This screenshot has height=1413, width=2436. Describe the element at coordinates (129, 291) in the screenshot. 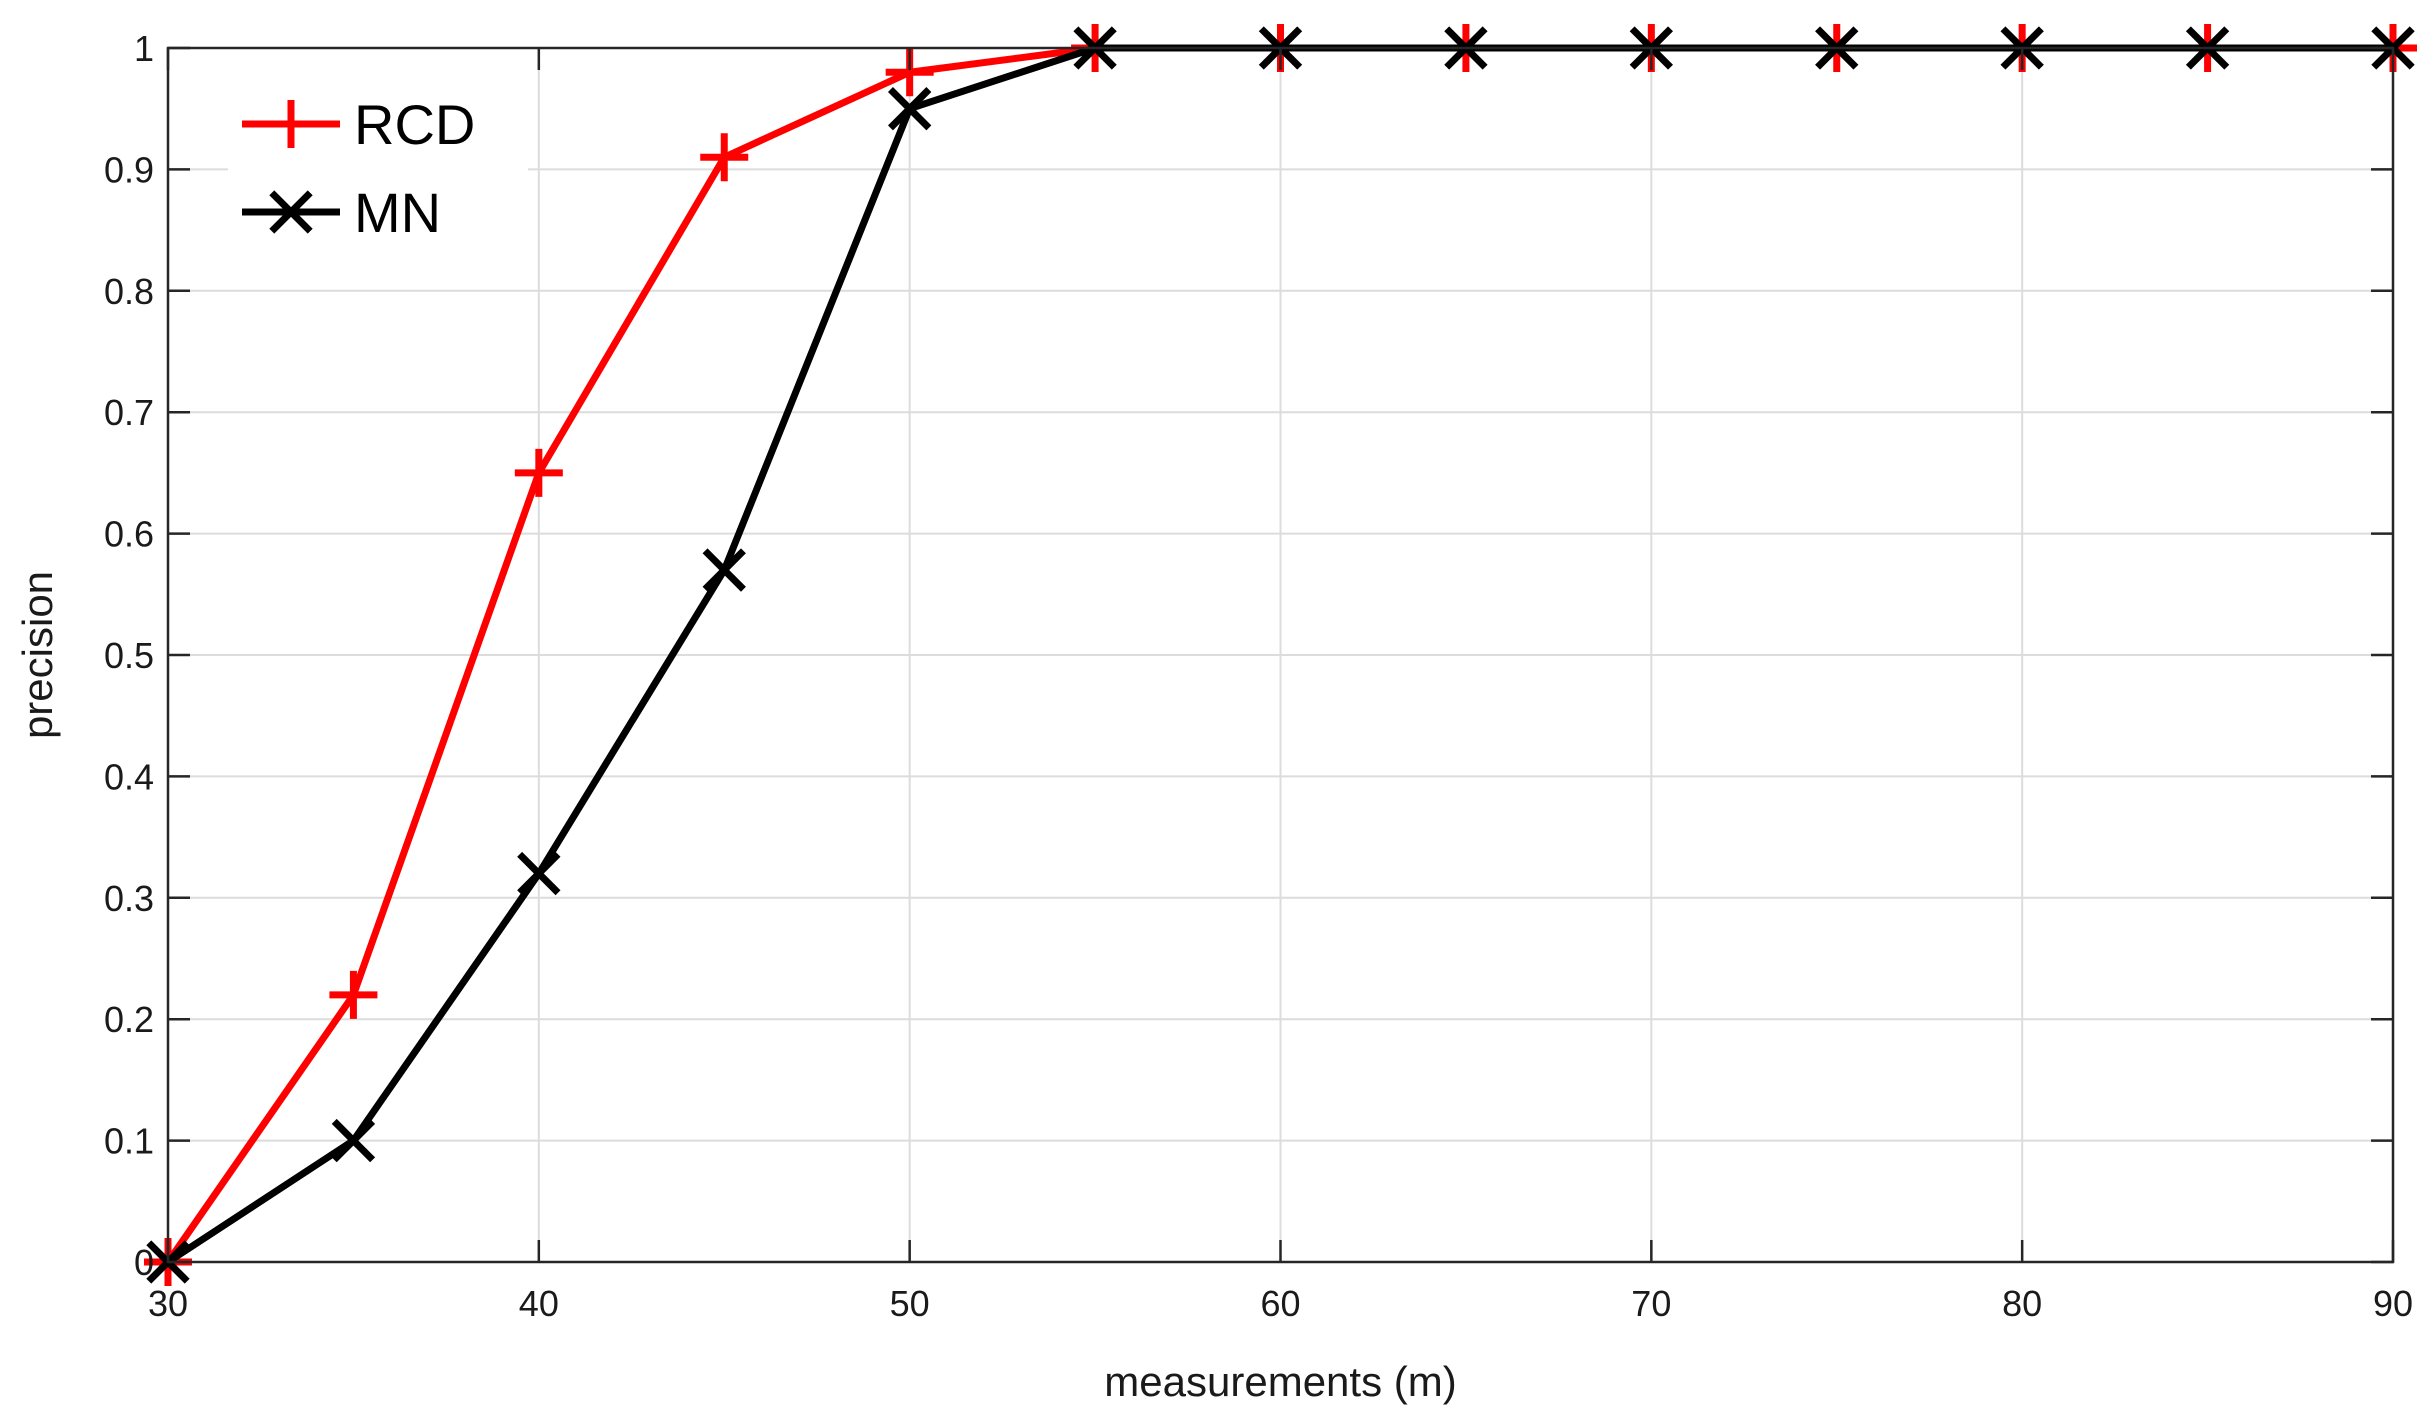

I see `y-tick-label: 0.8` at that location.